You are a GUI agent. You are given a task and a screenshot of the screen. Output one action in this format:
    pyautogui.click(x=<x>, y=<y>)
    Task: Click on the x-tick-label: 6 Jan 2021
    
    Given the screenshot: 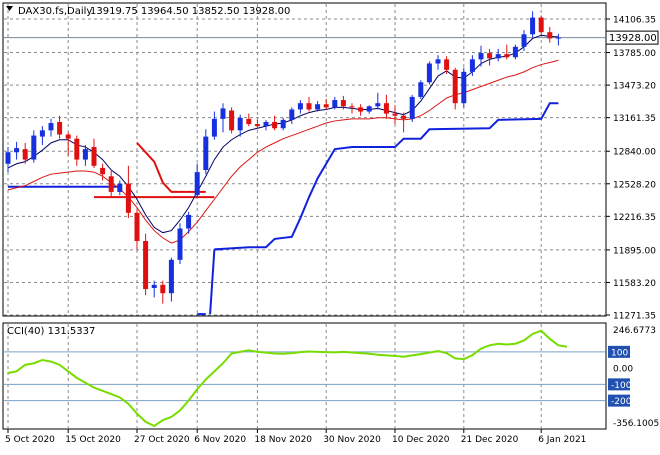 What is the action you would take?
    pyautogui.click(x=562, y=440)
    